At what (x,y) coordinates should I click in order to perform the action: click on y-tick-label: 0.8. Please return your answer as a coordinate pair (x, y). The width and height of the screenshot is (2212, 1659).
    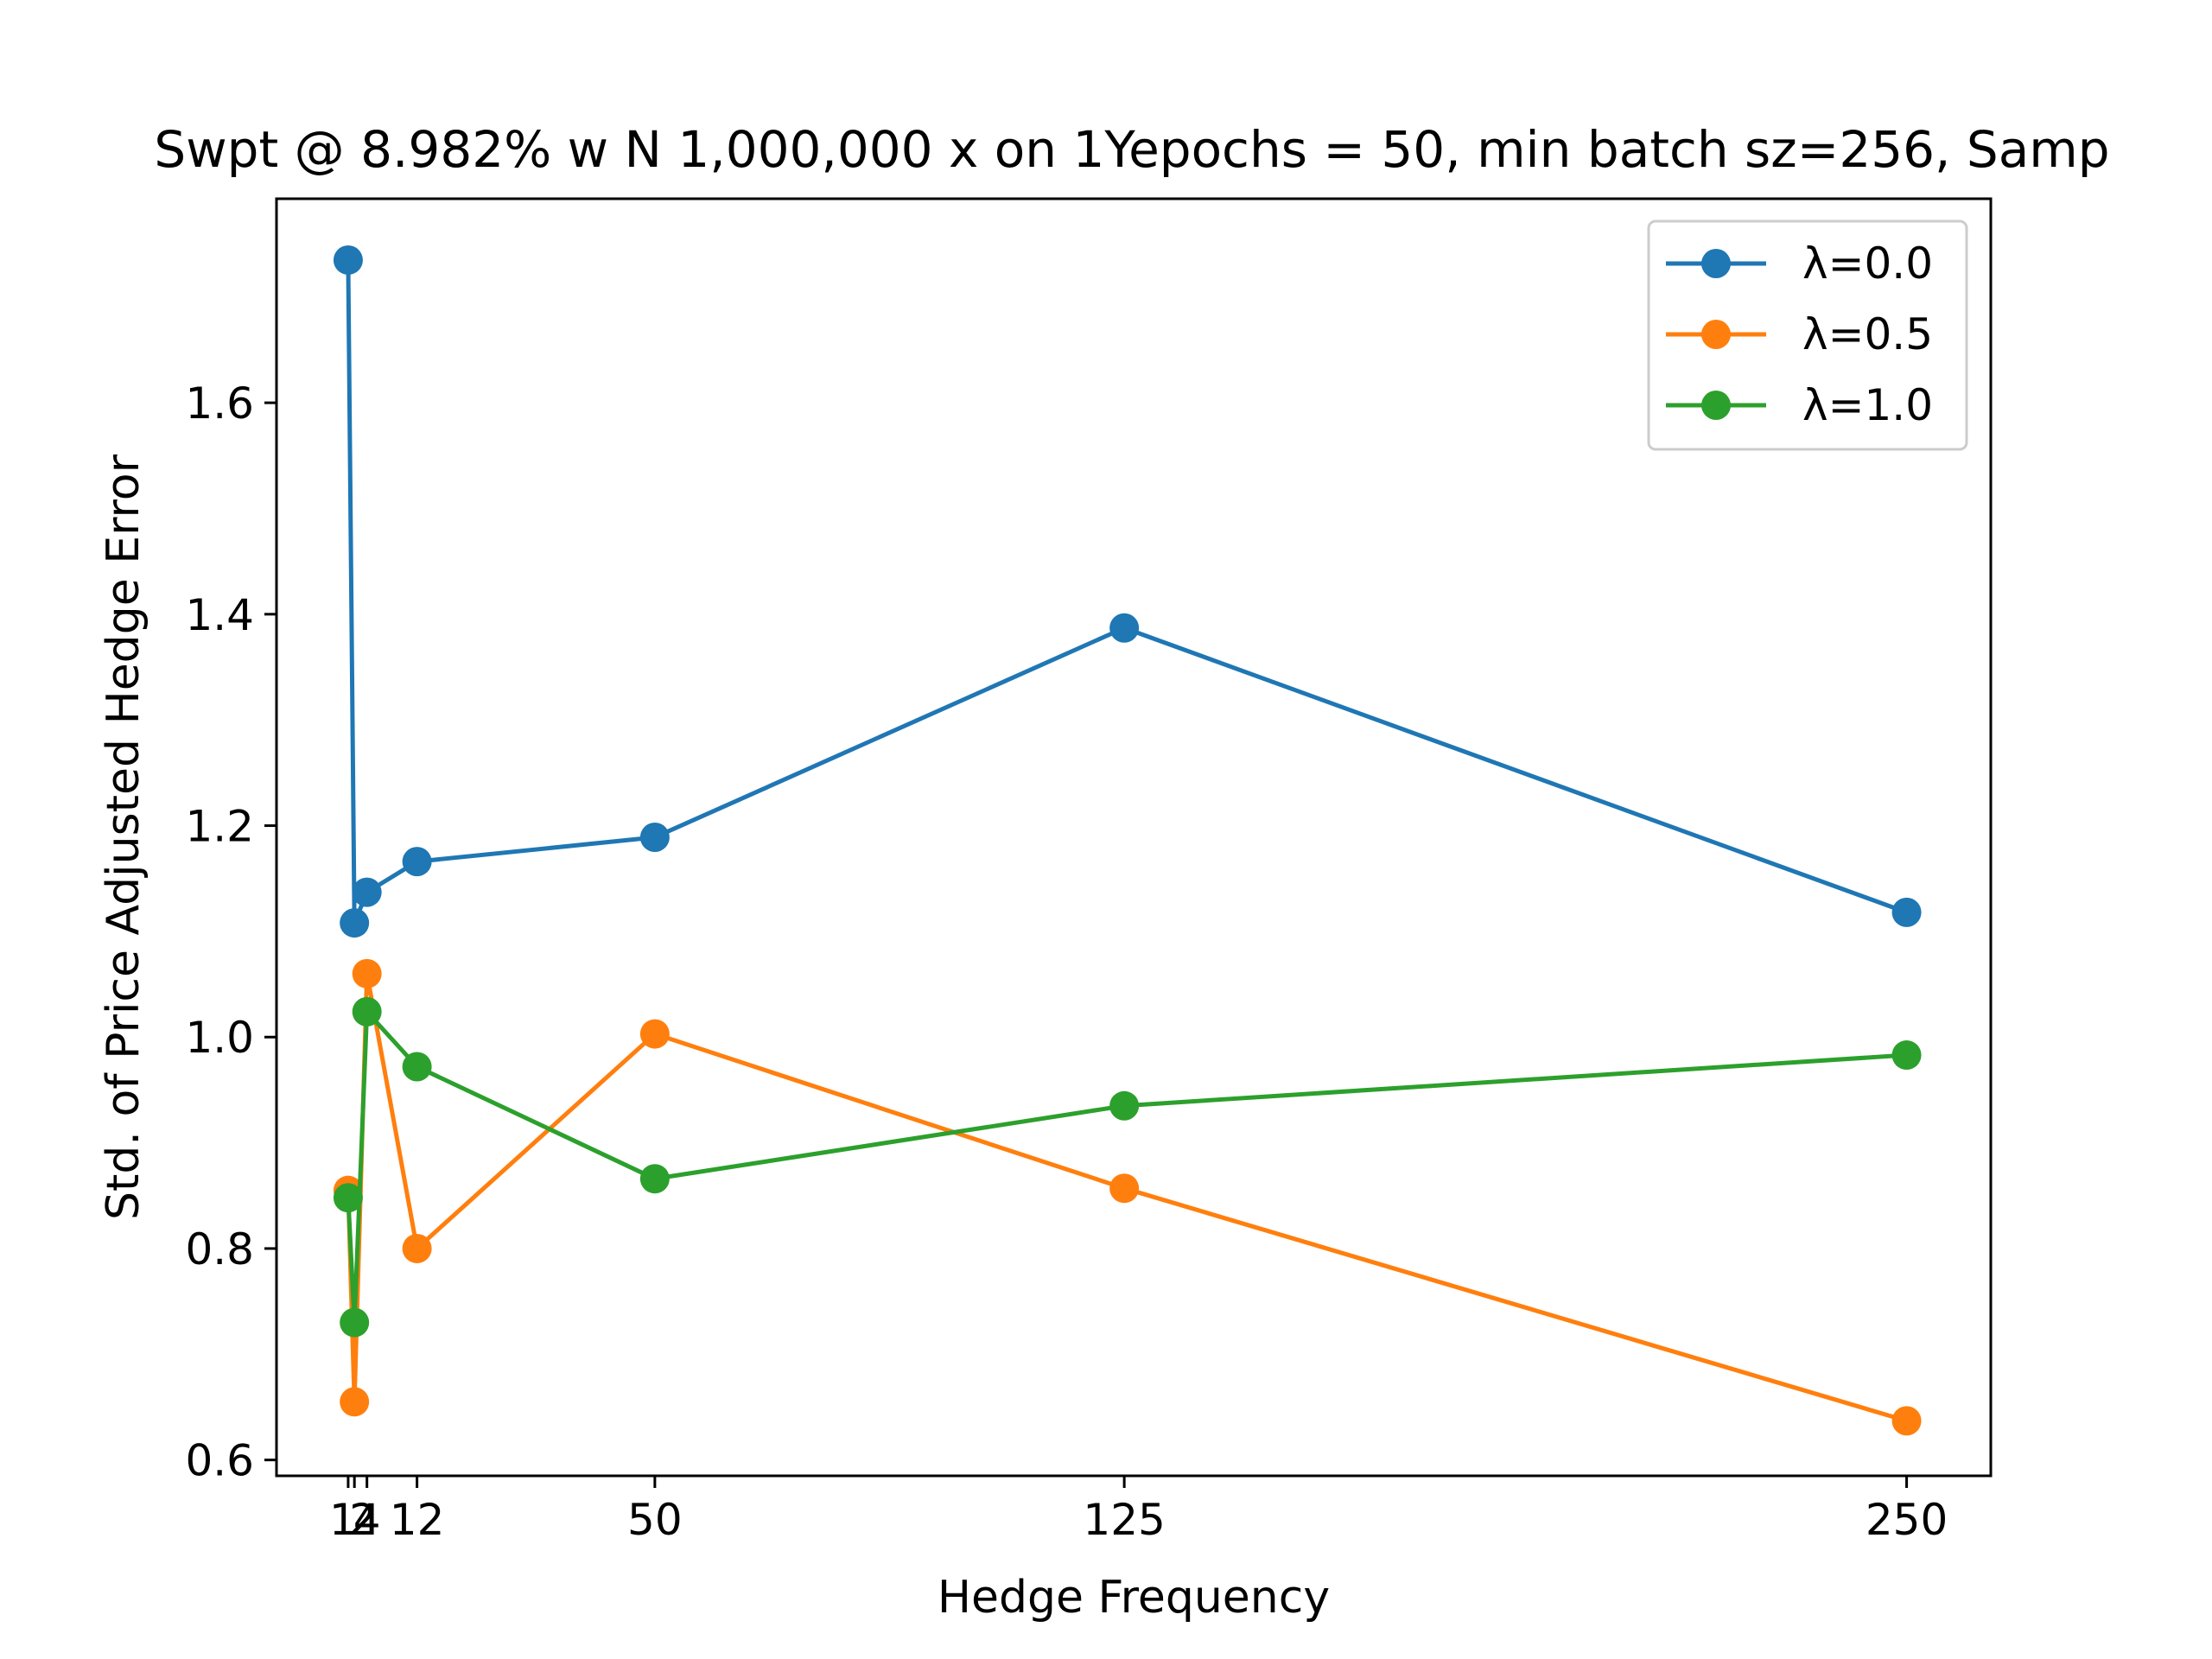
    Looking at the image, I should click on (219, 1249).